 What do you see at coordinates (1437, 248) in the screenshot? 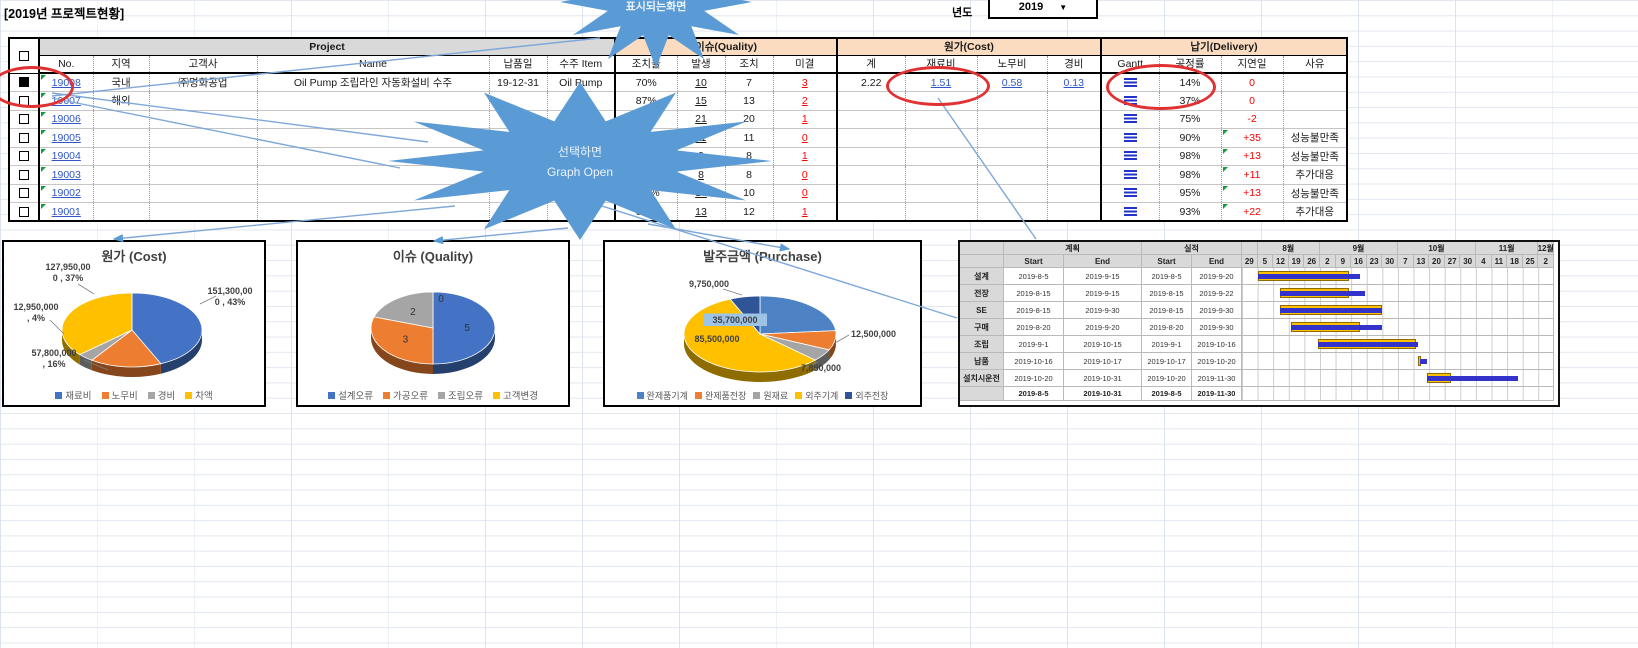
I see `gantt-month-label: 10월` at bounding box center [1437, 248].